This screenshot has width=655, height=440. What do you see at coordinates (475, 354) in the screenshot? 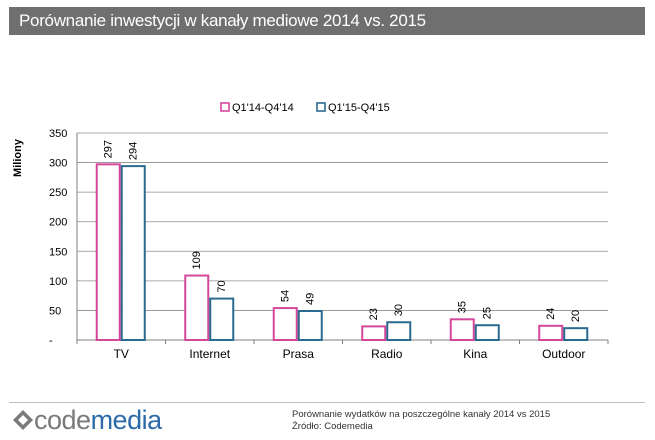
I see `x-tick-label: Kina` at bounding box center [475, 354].